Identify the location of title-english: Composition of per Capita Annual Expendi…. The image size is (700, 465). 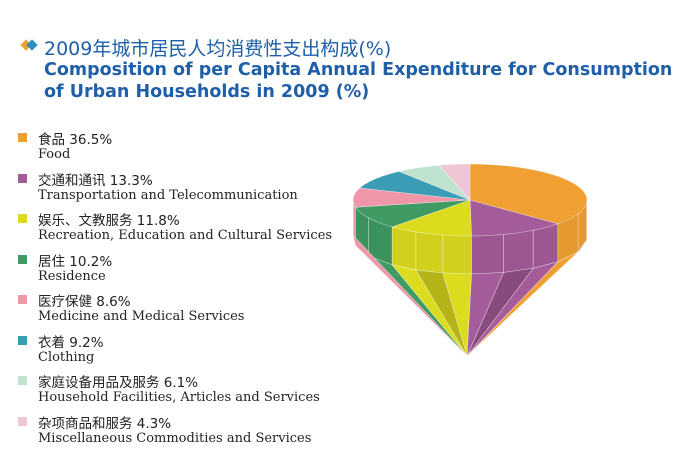
(358, 81).